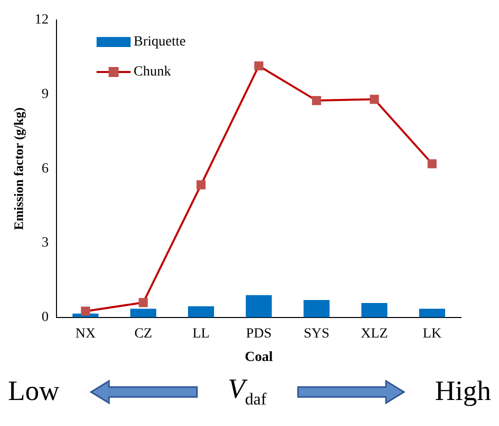 This screenshot has height=426, width=499. I want to click on y-tick-label: 0, so click(45, 318).